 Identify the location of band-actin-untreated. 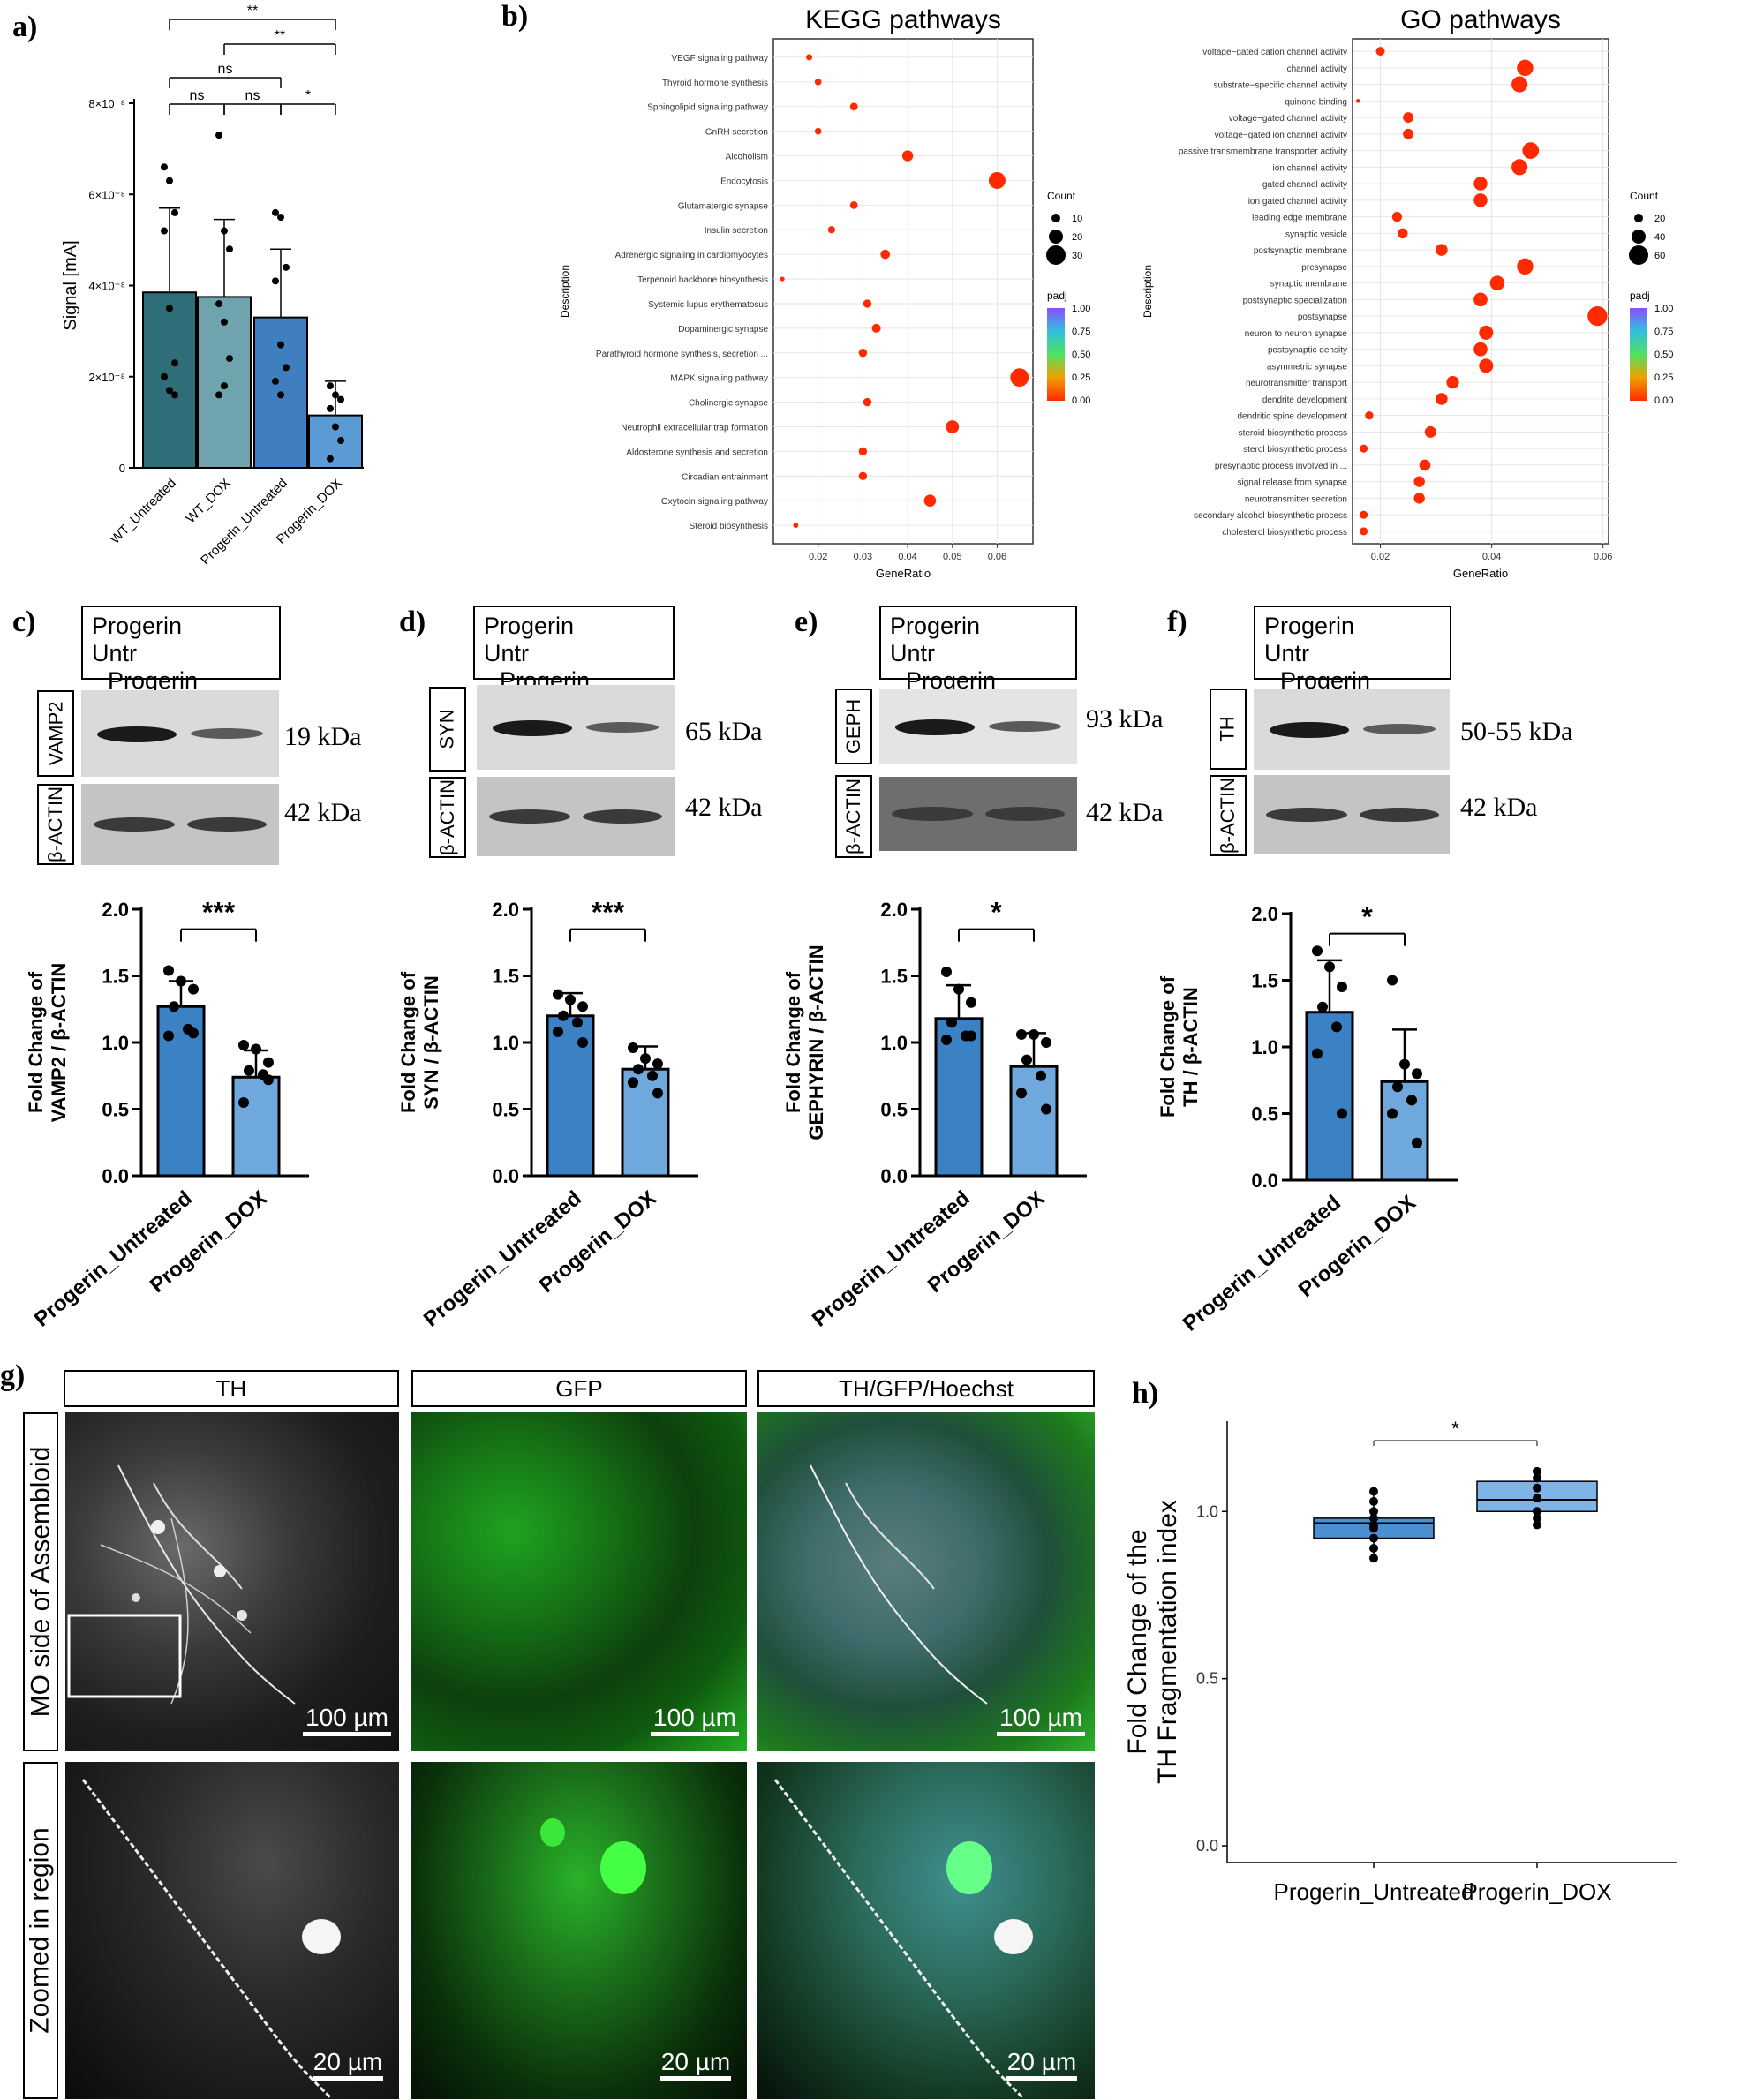
(529, 816).